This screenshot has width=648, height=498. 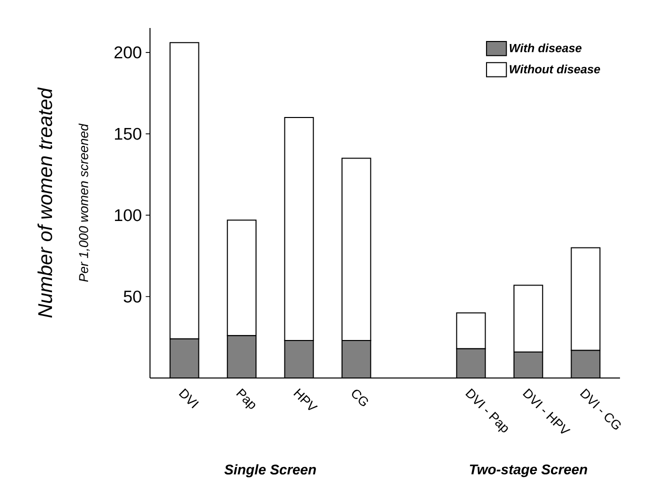 What do you see at coordinates (546, 411) in the screenshot?
I see `x-tick-label: DVI - HPV` at bounding box center [546, 411].